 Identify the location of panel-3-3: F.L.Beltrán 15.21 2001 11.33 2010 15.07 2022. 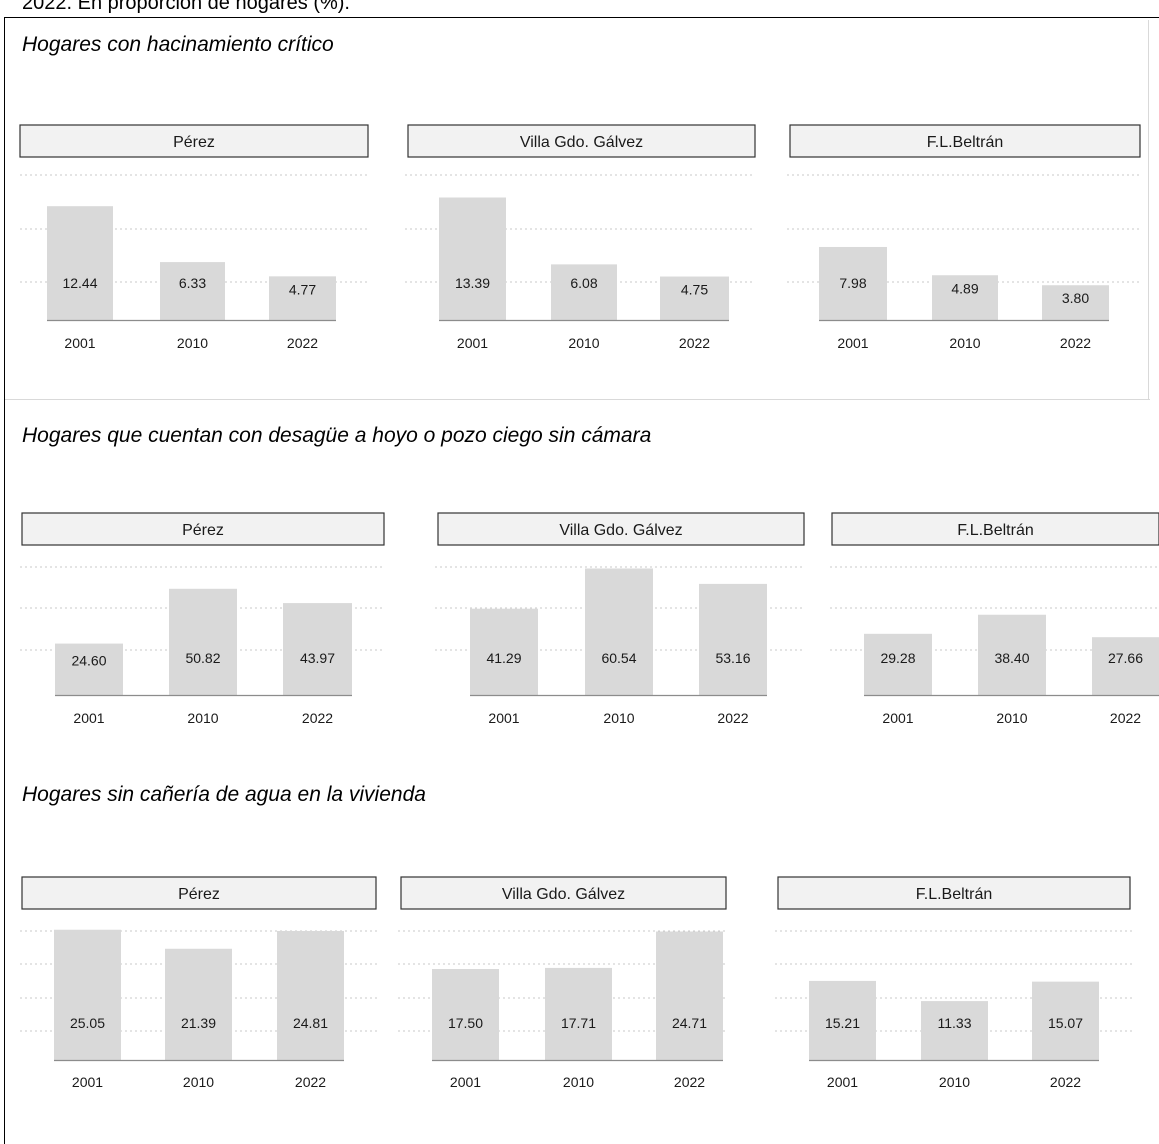
(955, 983).